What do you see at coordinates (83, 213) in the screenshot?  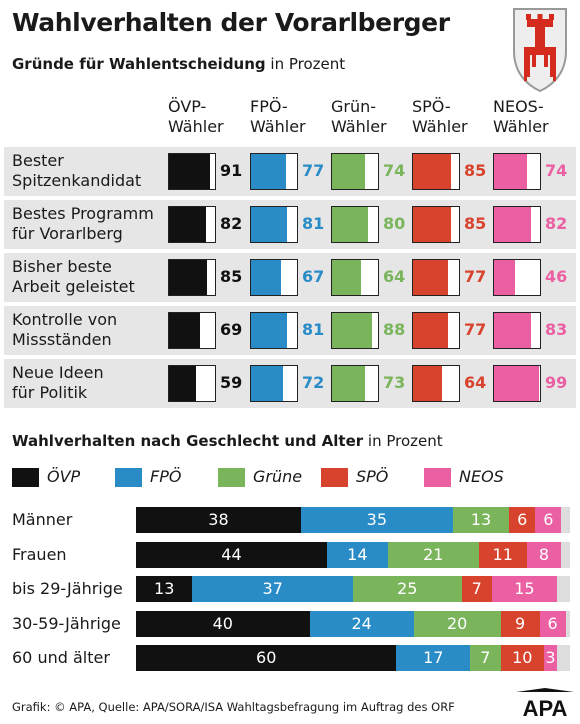 I see `row-label-line1: Bestes Programm` at bounding box center [83, 213].